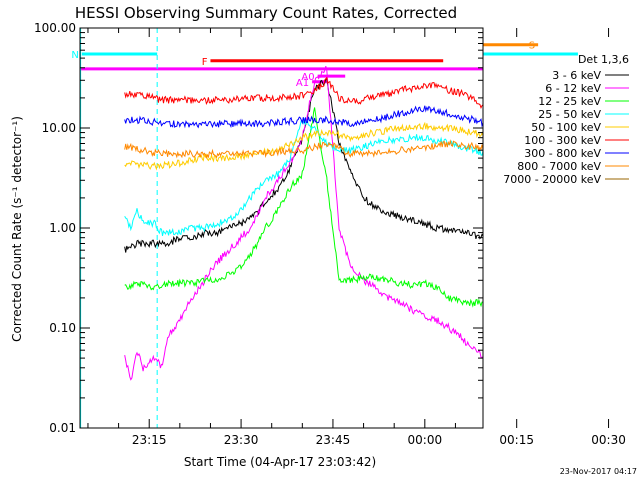 Image resolution: width=640 pixels, height=480 pixels. Describe the element at coordinates (559, 166) in the screenshot. I see `legend-label: 800 - 7000 keV` at that location.